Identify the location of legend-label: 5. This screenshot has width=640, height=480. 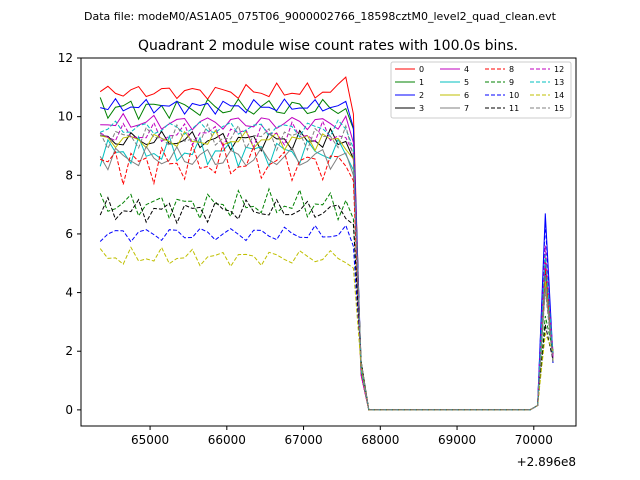
(466, 82).